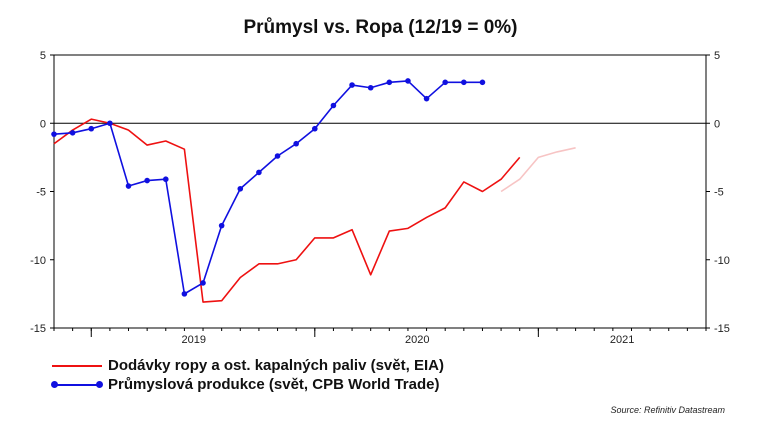 The image size is (761, 423). Describe the element at coordinates (38, 329) in the screenshot. I see `y-tick-label-left: -15` at that location.